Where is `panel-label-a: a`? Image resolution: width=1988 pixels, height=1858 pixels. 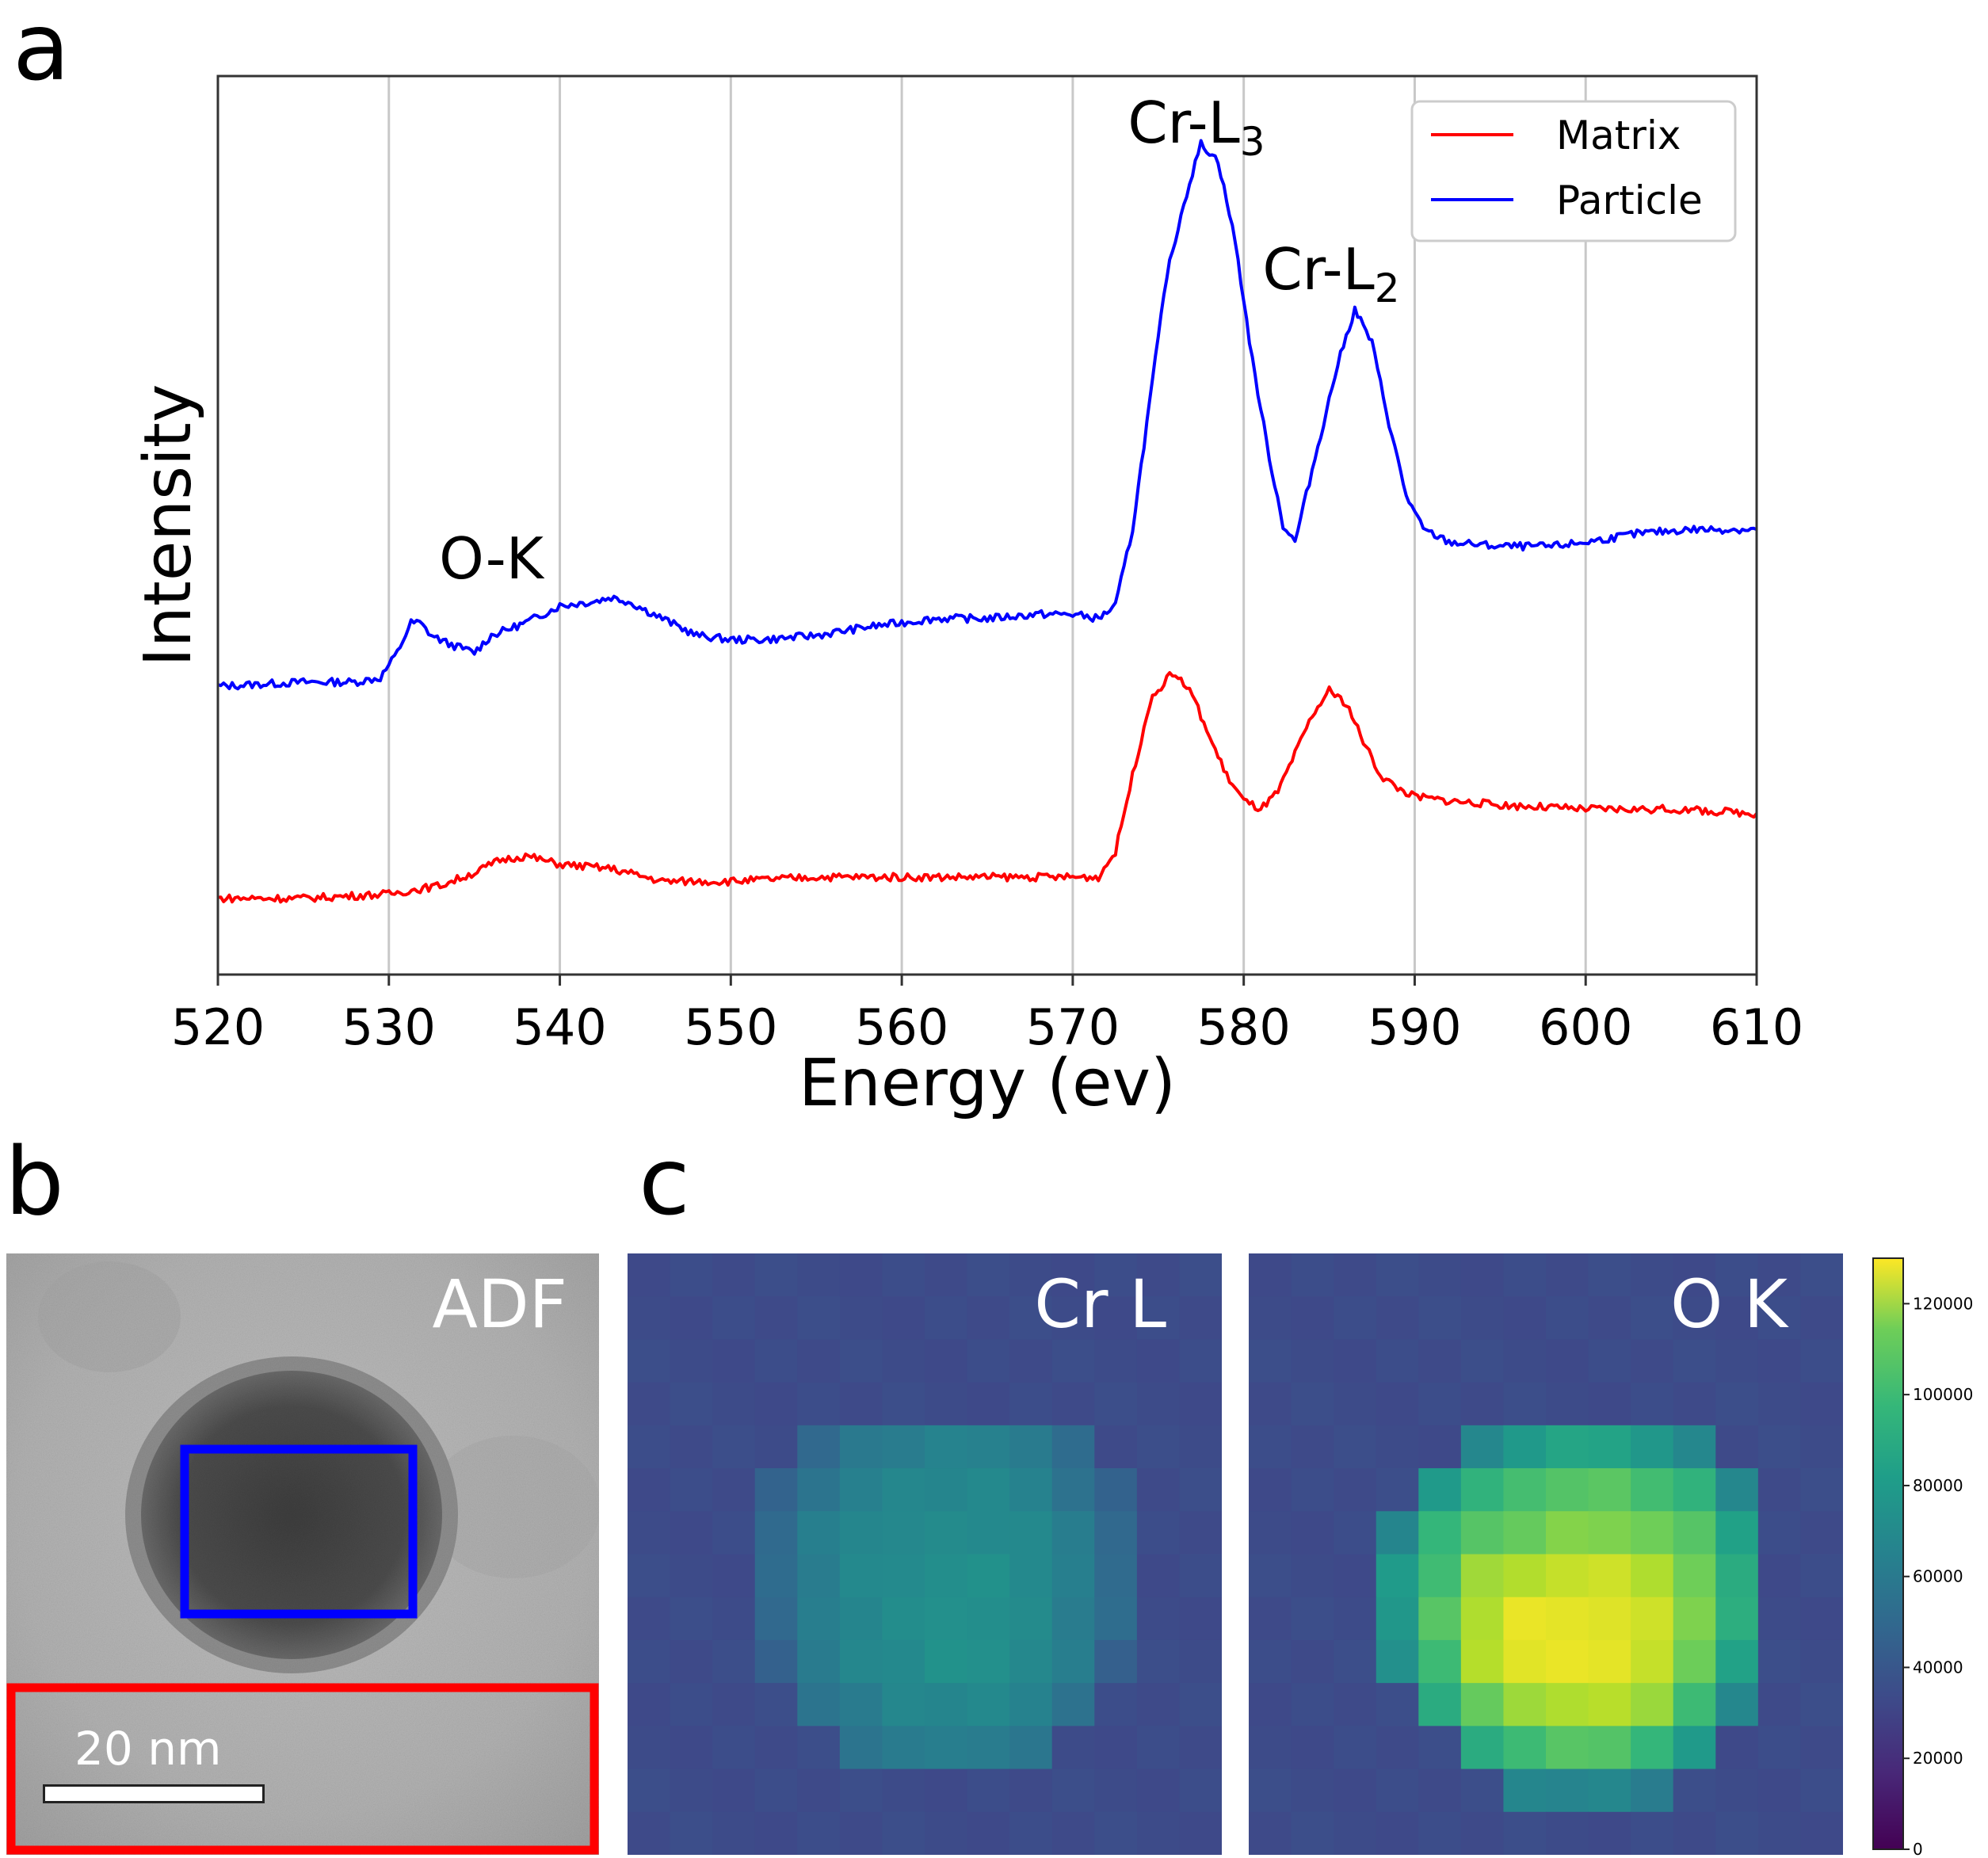 panel-label-a: a is located at coordinates (42, 50).